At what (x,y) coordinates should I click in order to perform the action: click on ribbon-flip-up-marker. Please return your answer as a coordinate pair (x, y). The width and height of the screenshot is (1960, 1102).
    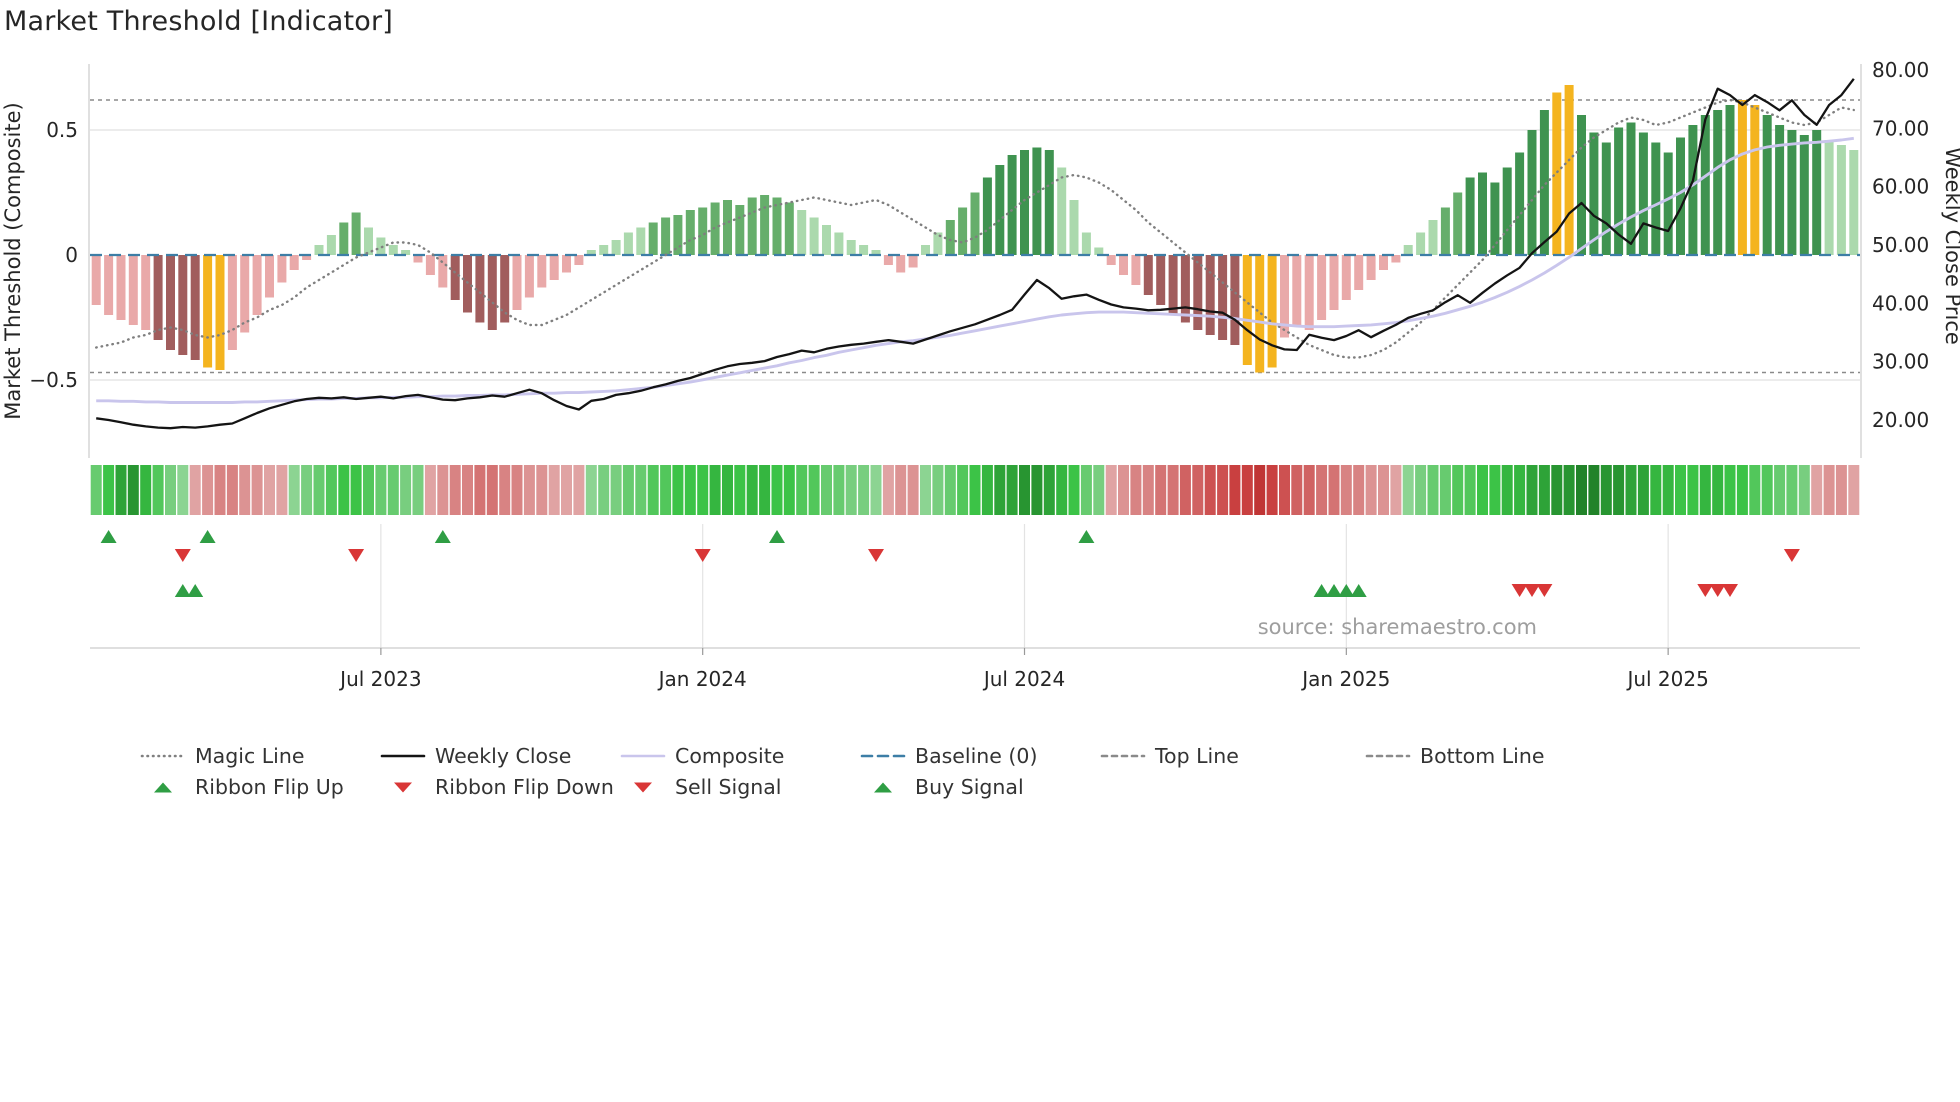
    Looking at the image, I should click on (1086, 536).